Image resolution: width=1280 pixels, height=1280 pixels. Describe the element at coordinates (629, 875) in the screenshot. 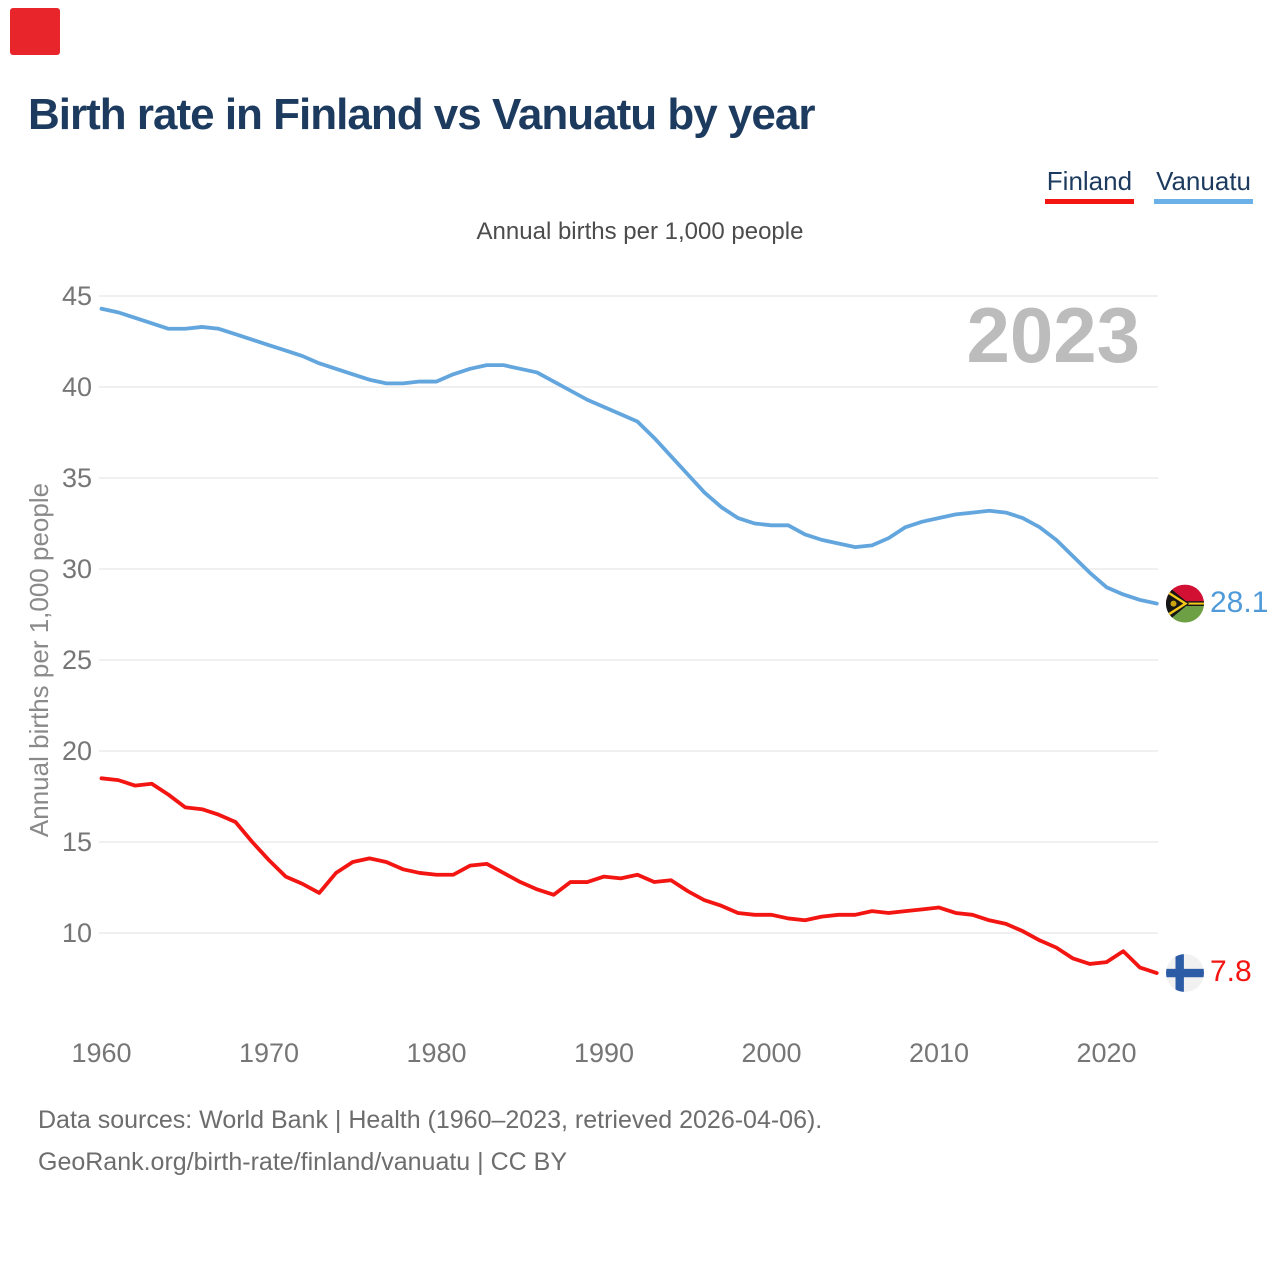

I see `finland-line` at that location.